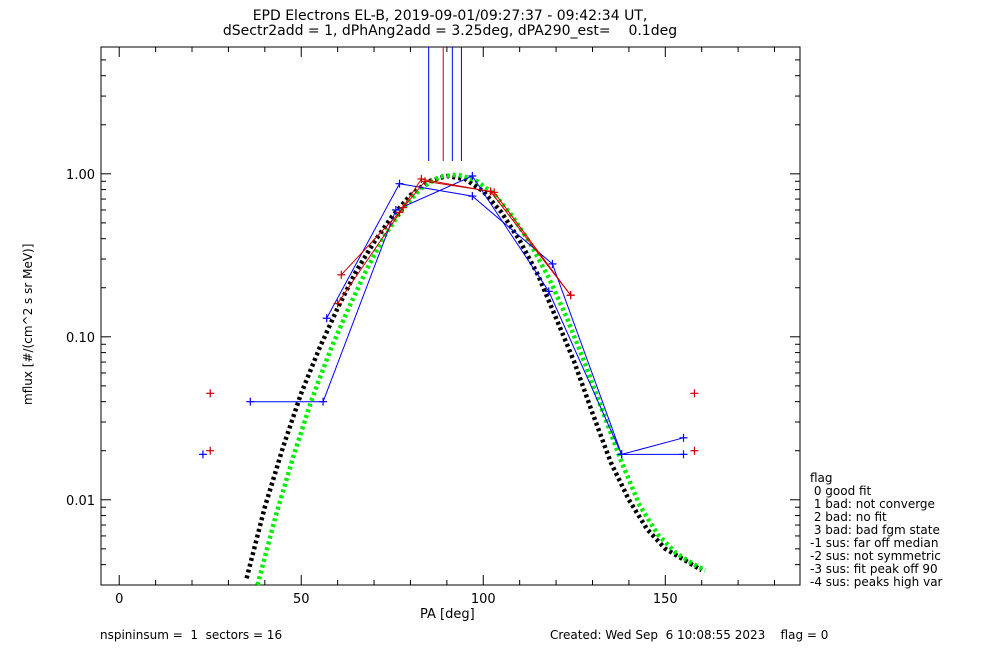 Image resolution: width=1000 pixels, height=650 pixels. Describe the element at coordinates (80, 501) in the screenshot. I see `y-tick-label: 0.01` at that location.